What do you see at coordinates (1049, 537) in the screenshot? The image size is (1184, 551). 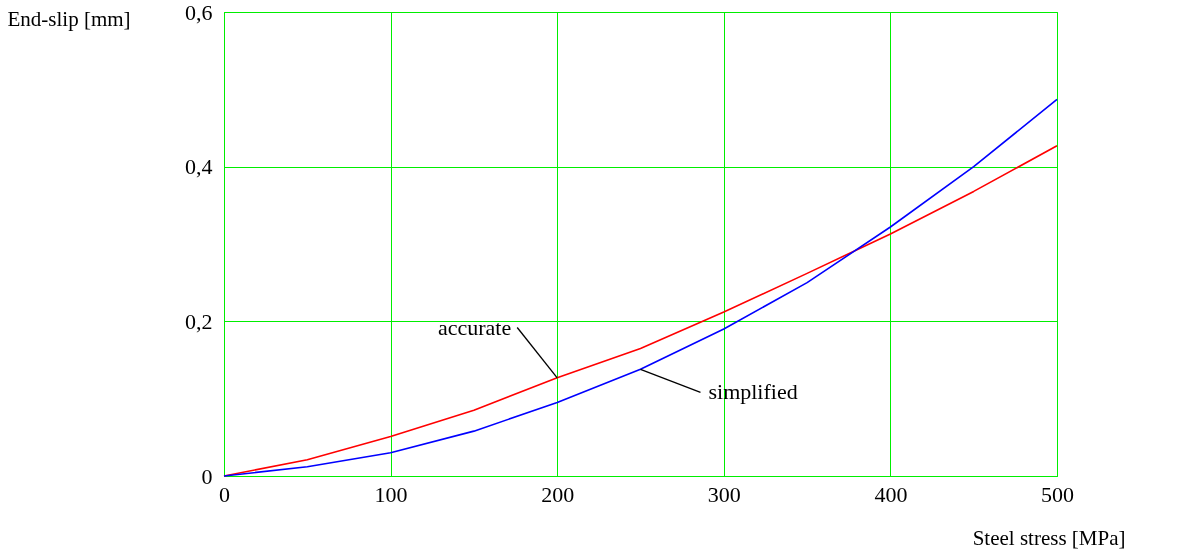 I see `x-axis-title: Steel stress [MPa]` at bounding box center [1049, 537].